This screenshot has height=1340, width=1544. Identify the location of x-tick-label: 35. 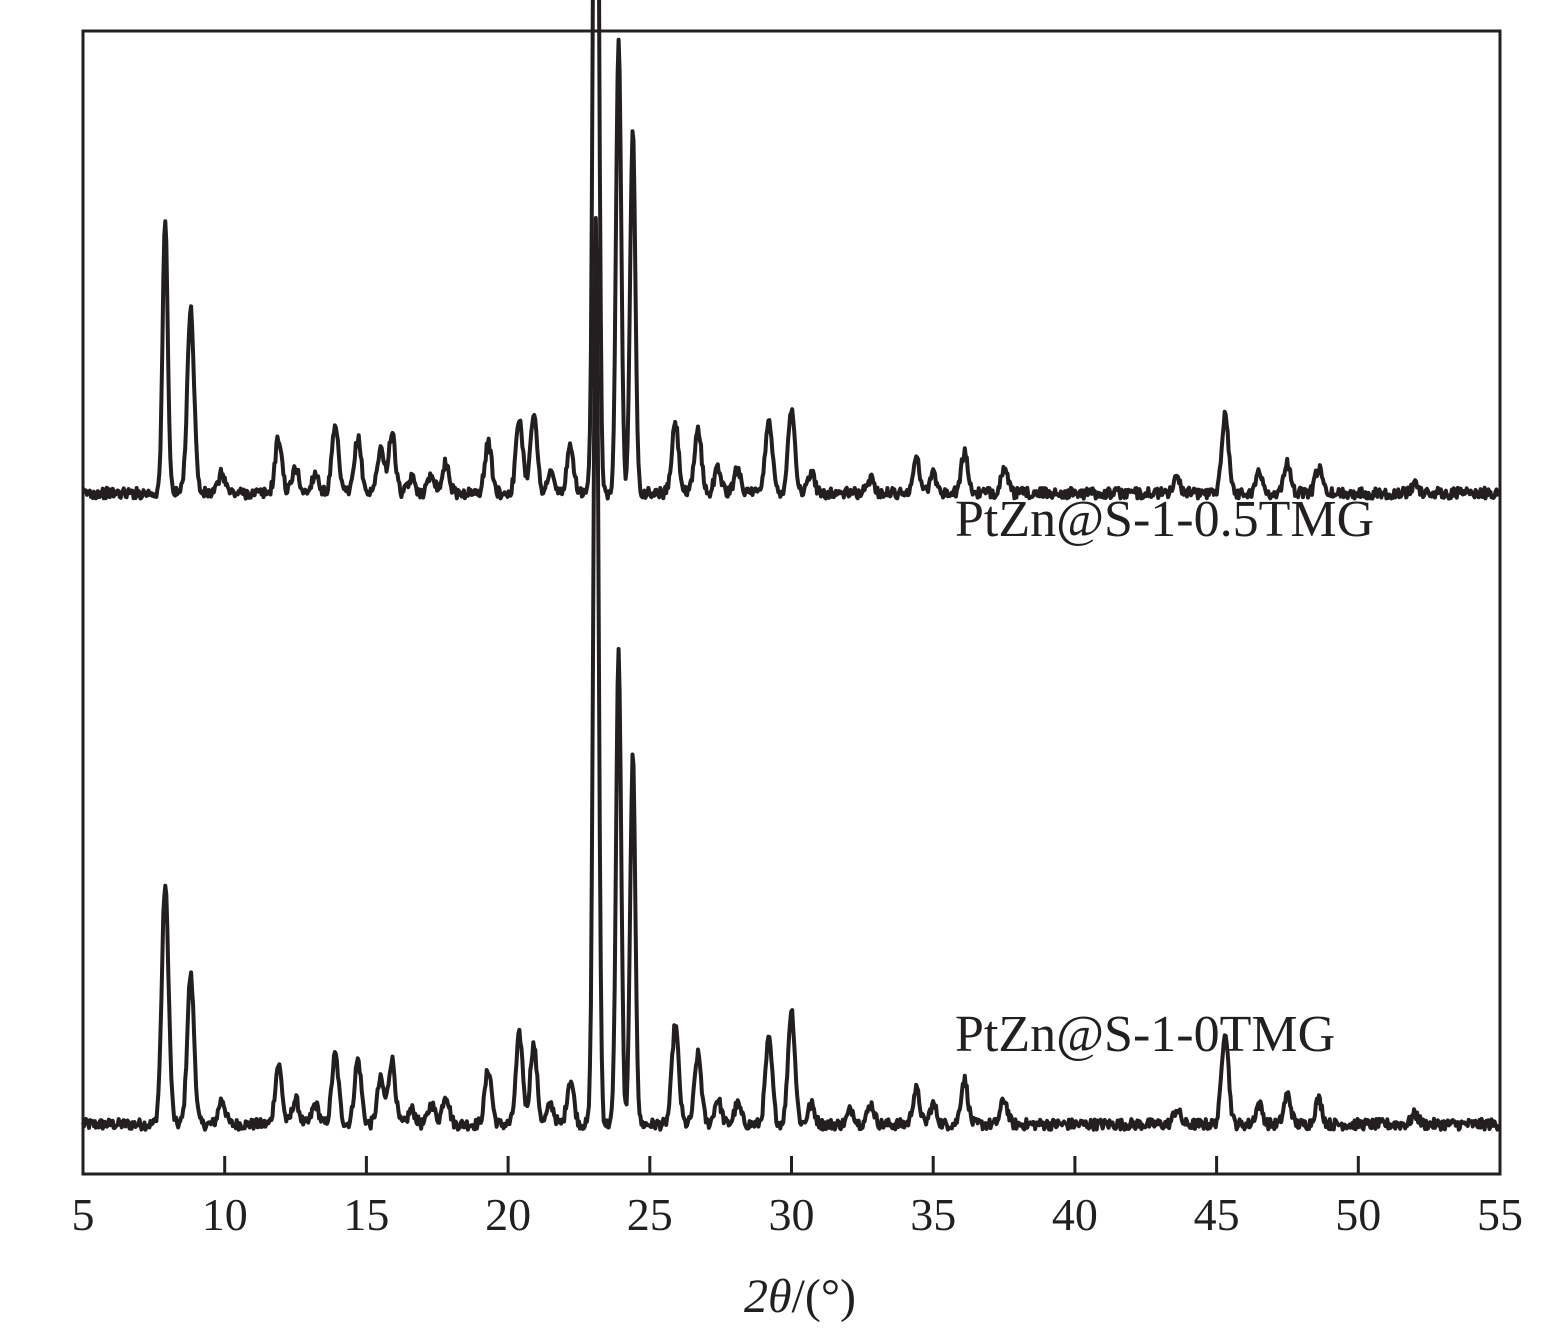
(933, 1214).